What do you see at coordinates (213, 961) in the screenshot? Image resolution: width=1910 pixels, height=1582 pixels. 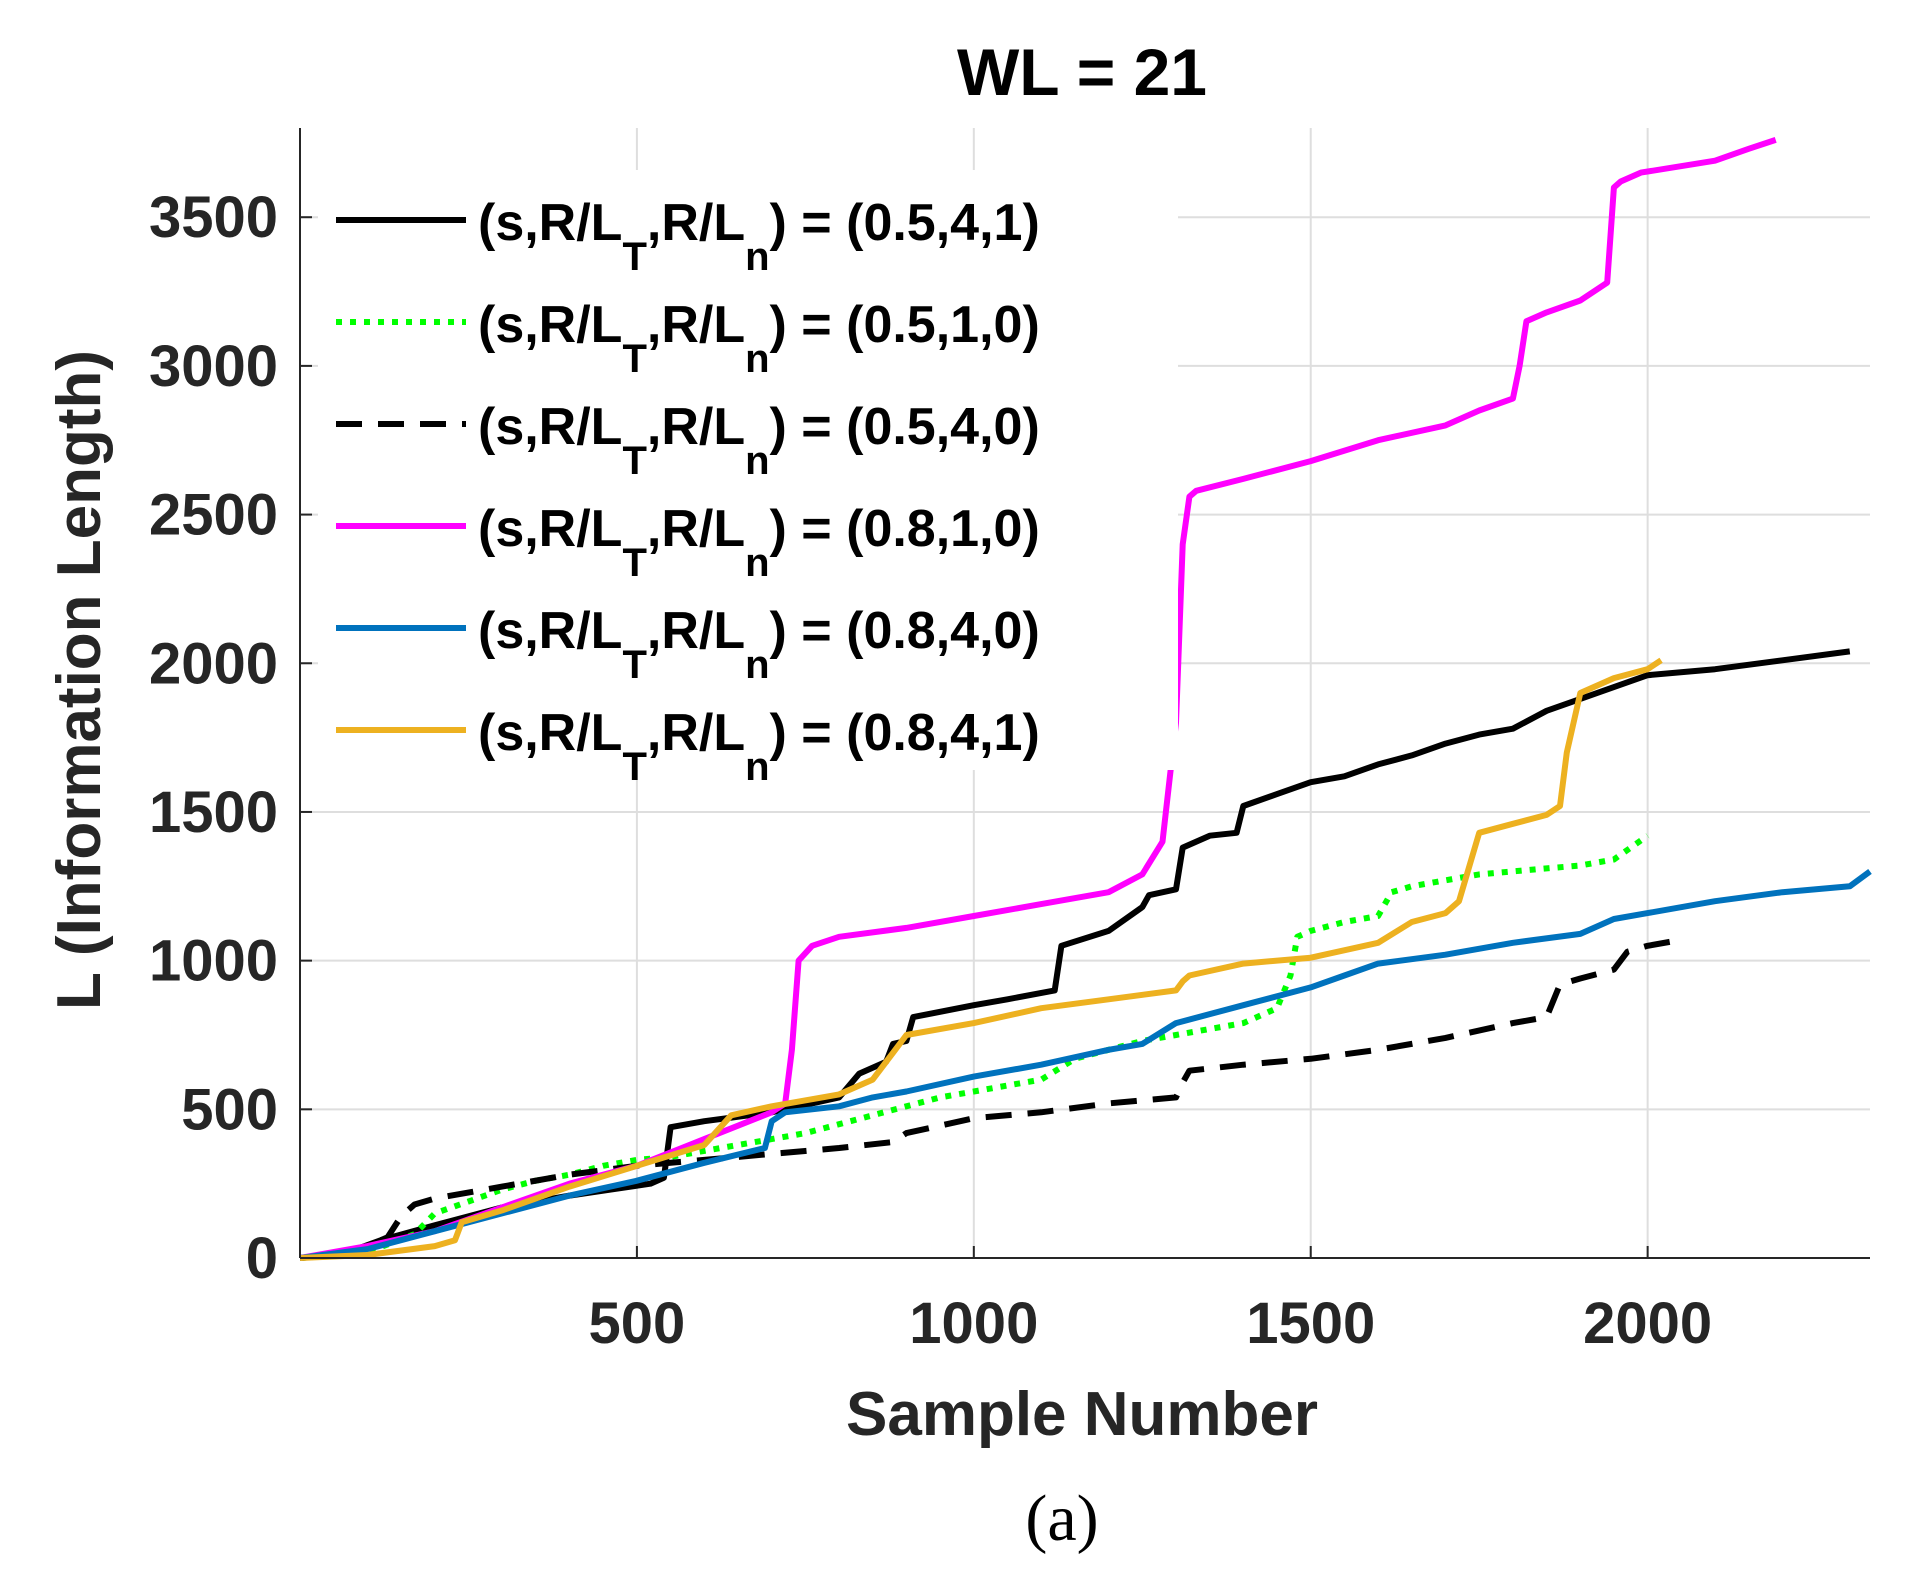 I see `y-tick-label: 1000` at bounding box center [213, 961].